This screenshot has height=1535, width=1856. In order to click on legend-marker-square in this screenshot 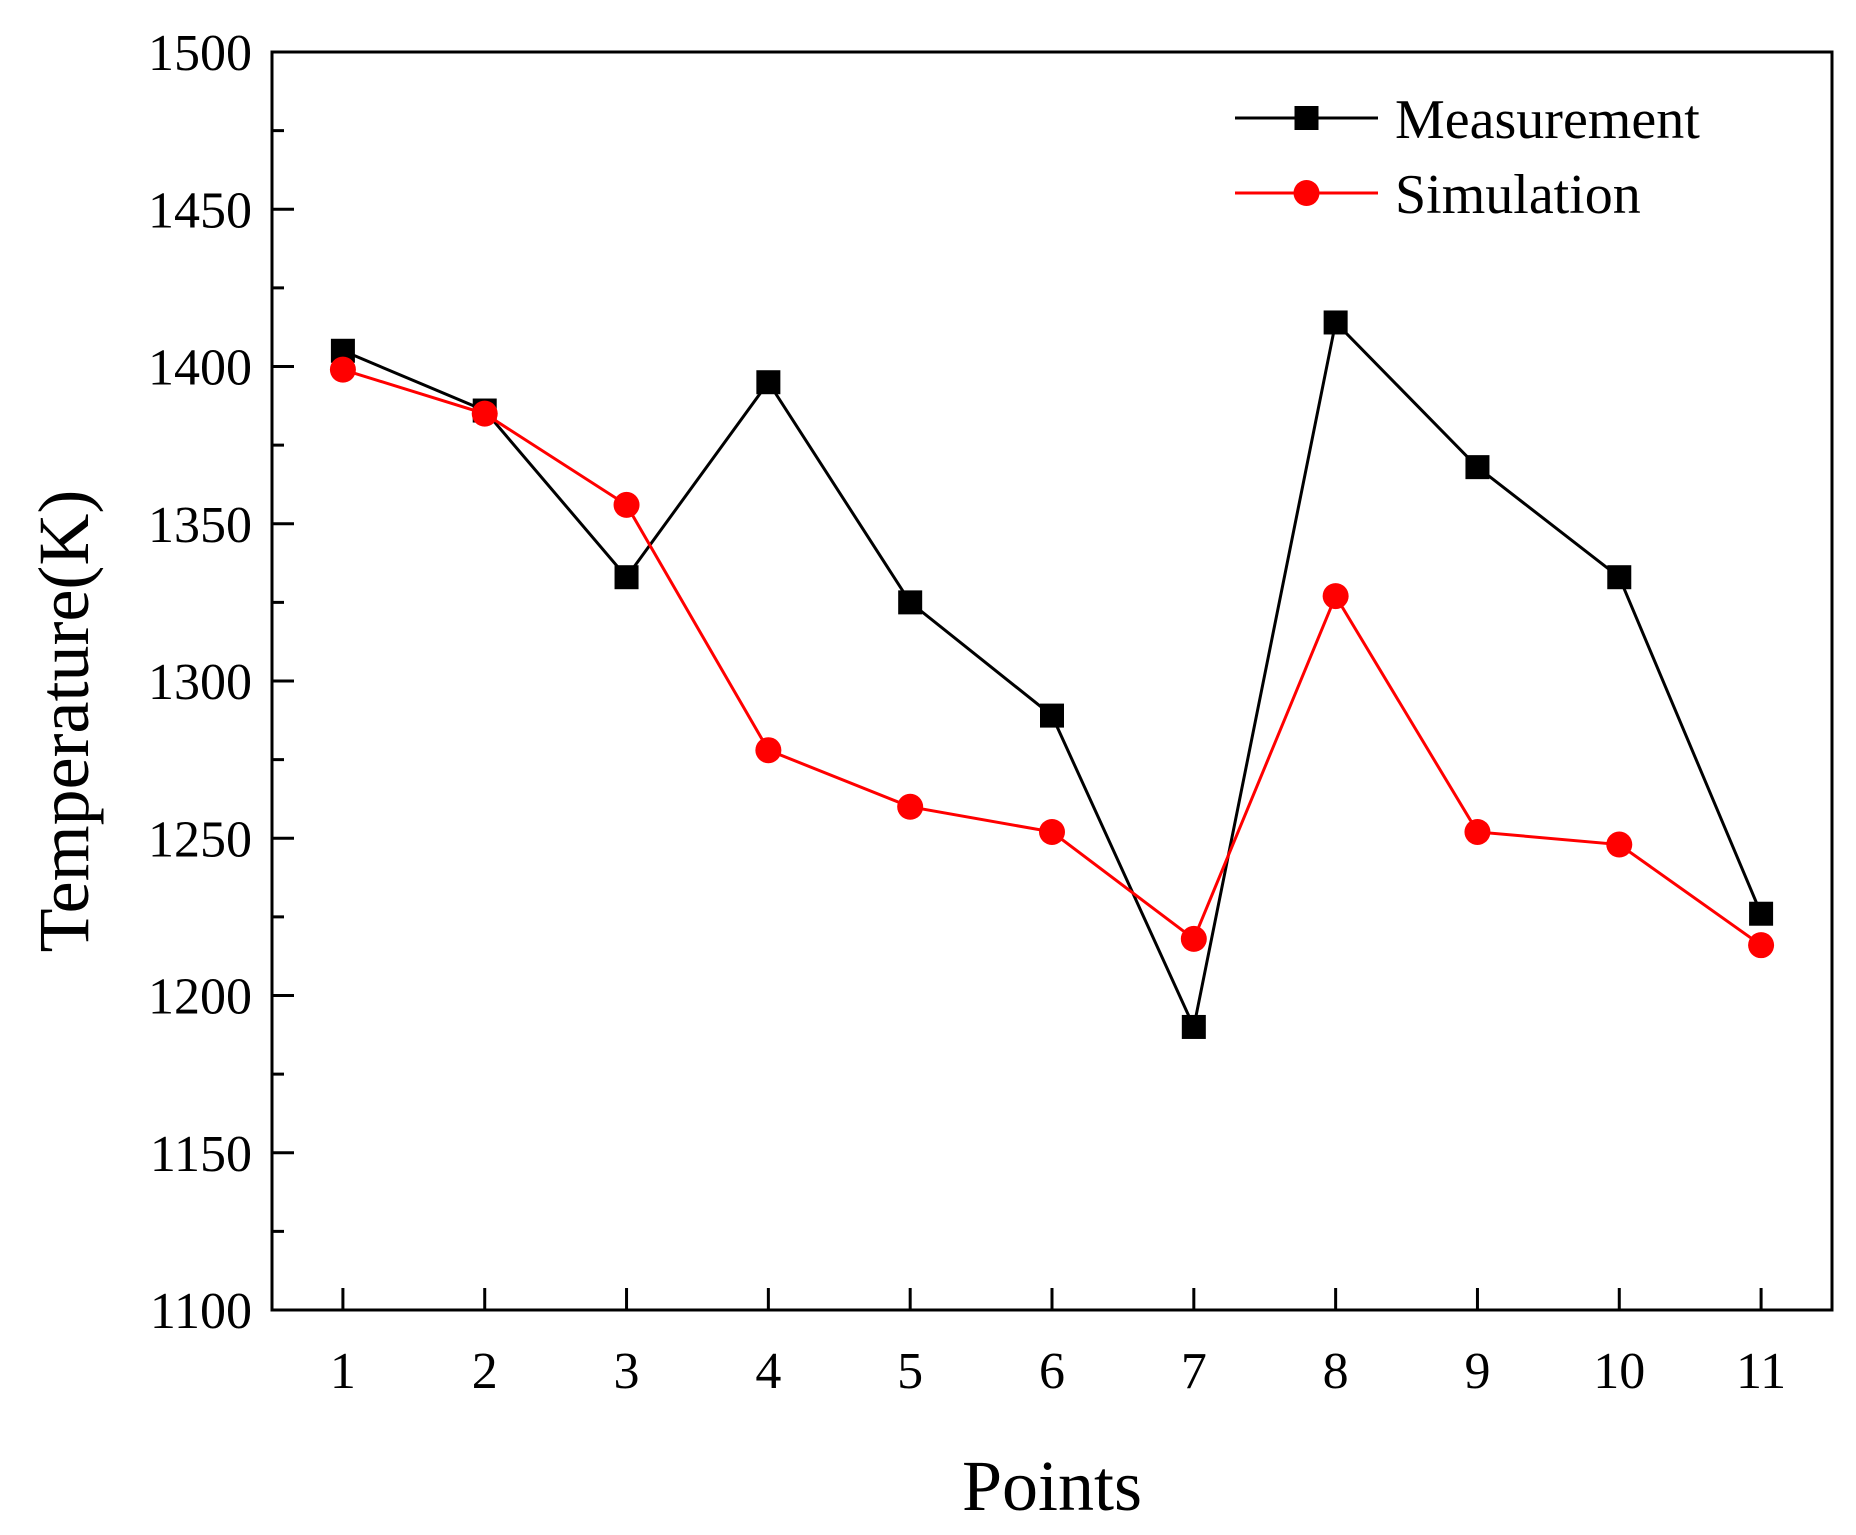, I will do `click(1306, 118)`.